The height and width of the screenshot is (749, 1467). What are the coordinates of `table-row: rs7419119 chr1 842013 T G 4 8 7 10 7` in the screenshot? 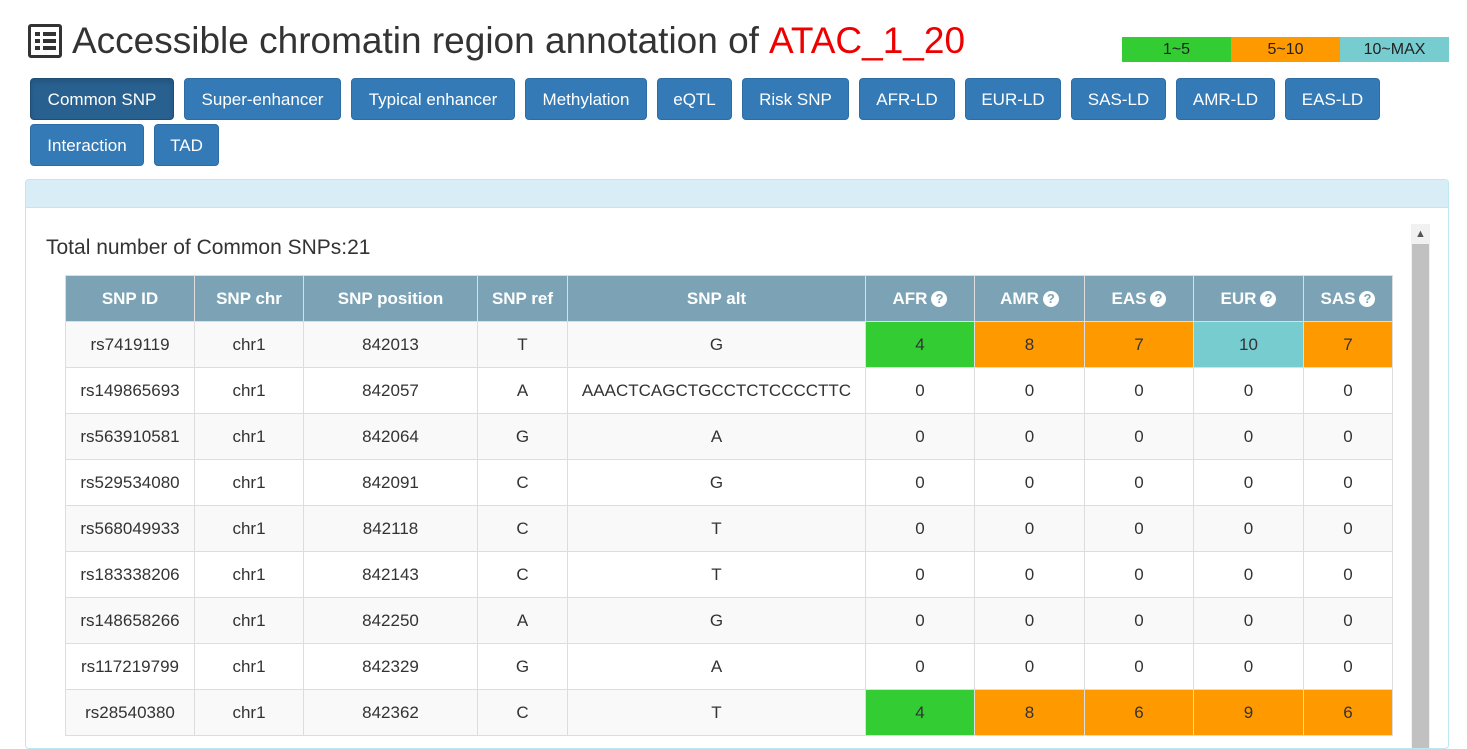 It's located at (729, 344).